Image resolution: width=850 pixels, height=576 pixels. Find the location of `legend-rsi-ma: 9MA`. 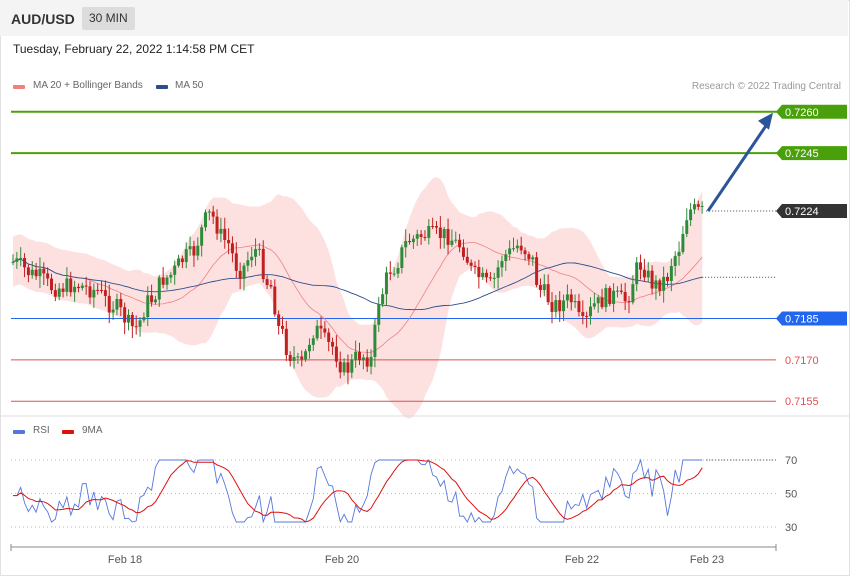

legend-rsi-ma: 9MA is located at coordinates (92, 430).